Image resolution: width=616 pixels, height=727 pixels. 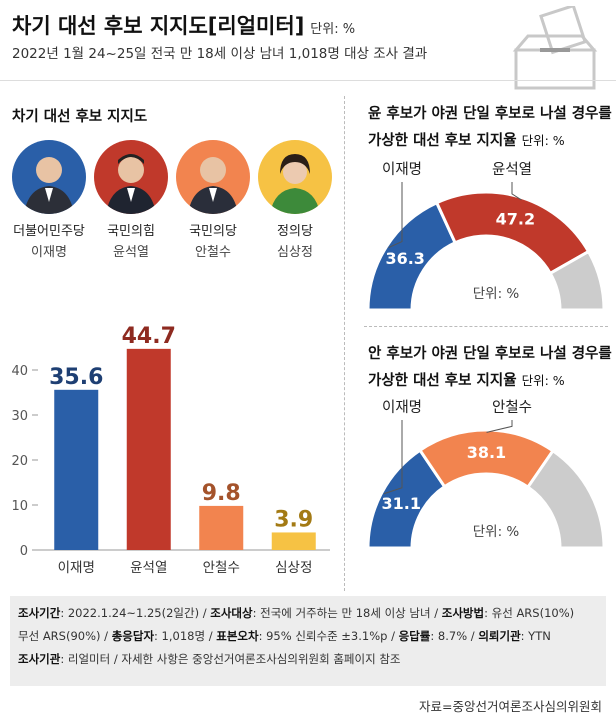 I want to click on gauge-value-label: 47.2, so click(x=515, y=219).